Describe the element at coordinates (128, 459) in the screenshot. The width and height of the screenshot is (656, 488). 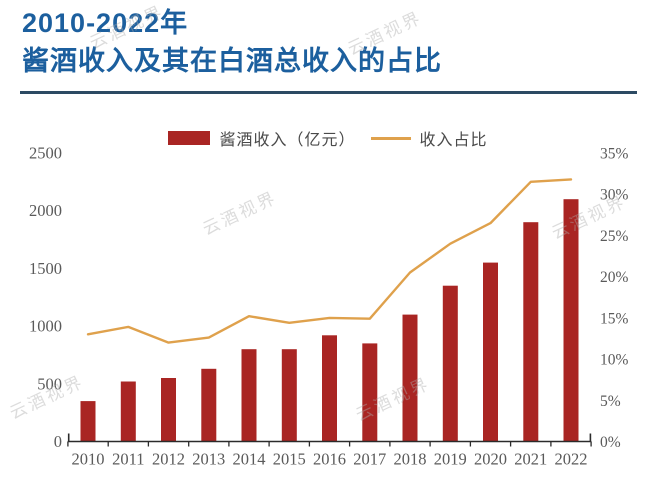
I see `x-axis-label-2011: 2011` at that location.